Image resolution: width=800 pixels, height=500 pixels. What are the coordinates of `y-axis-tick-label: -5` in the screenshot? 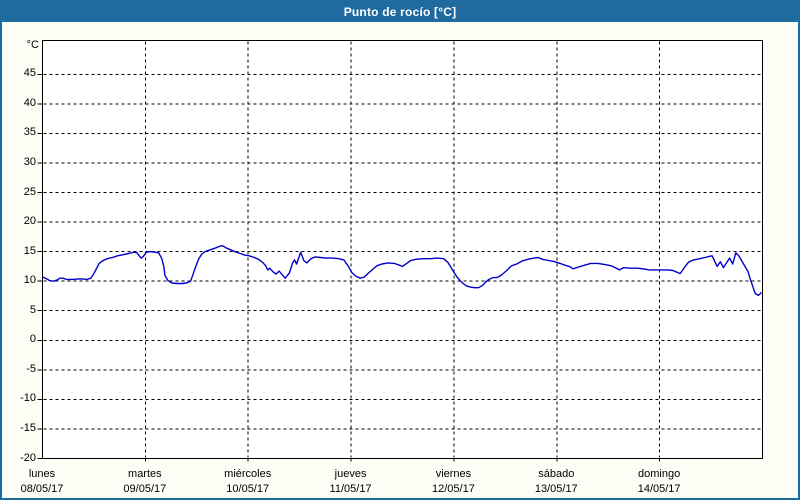 It's located at (31, 368).